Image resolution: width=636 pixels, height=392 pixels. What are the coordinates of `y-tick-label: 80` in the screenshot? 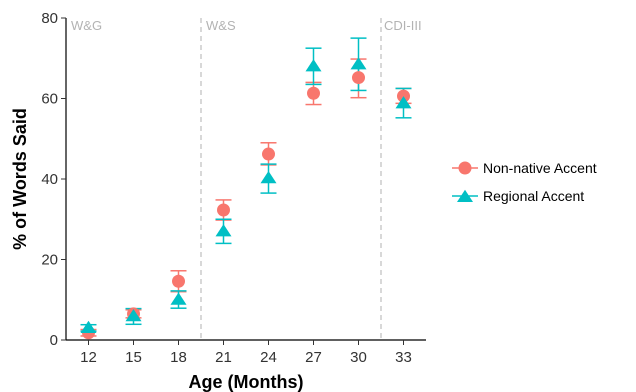 It's located at (49, 18).